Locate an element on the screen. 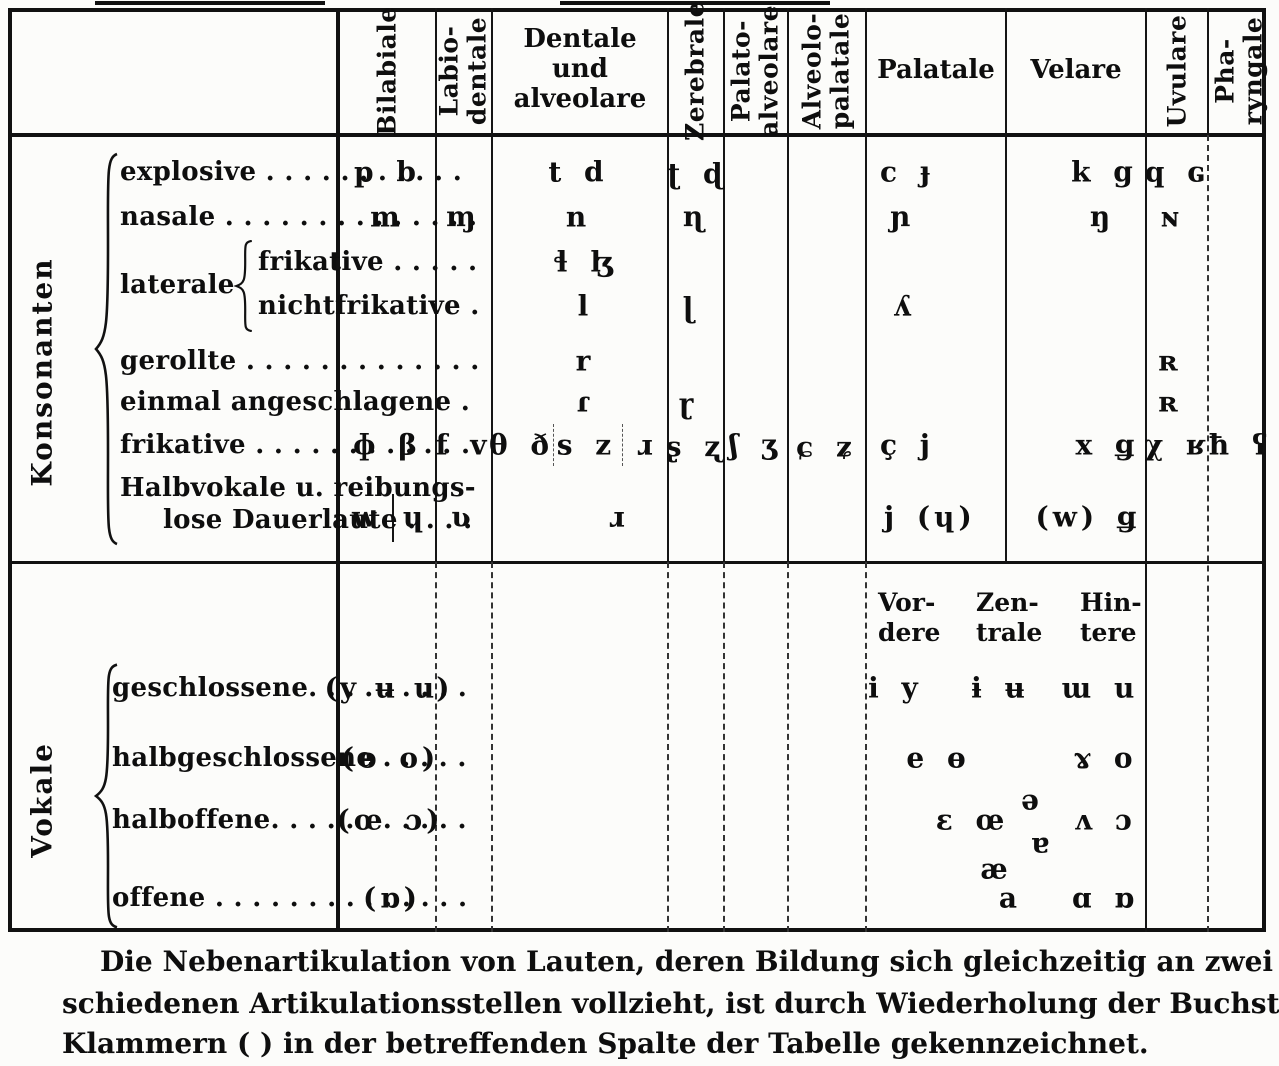  column-header-palato-alveolare: Palato- alveolare is located at coordinates (755, 71).